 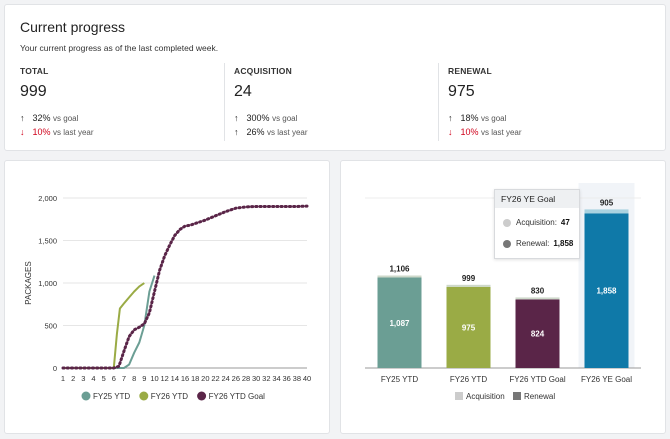 I want to click on acquisition-dot-icon, so click(x=507, y=222).